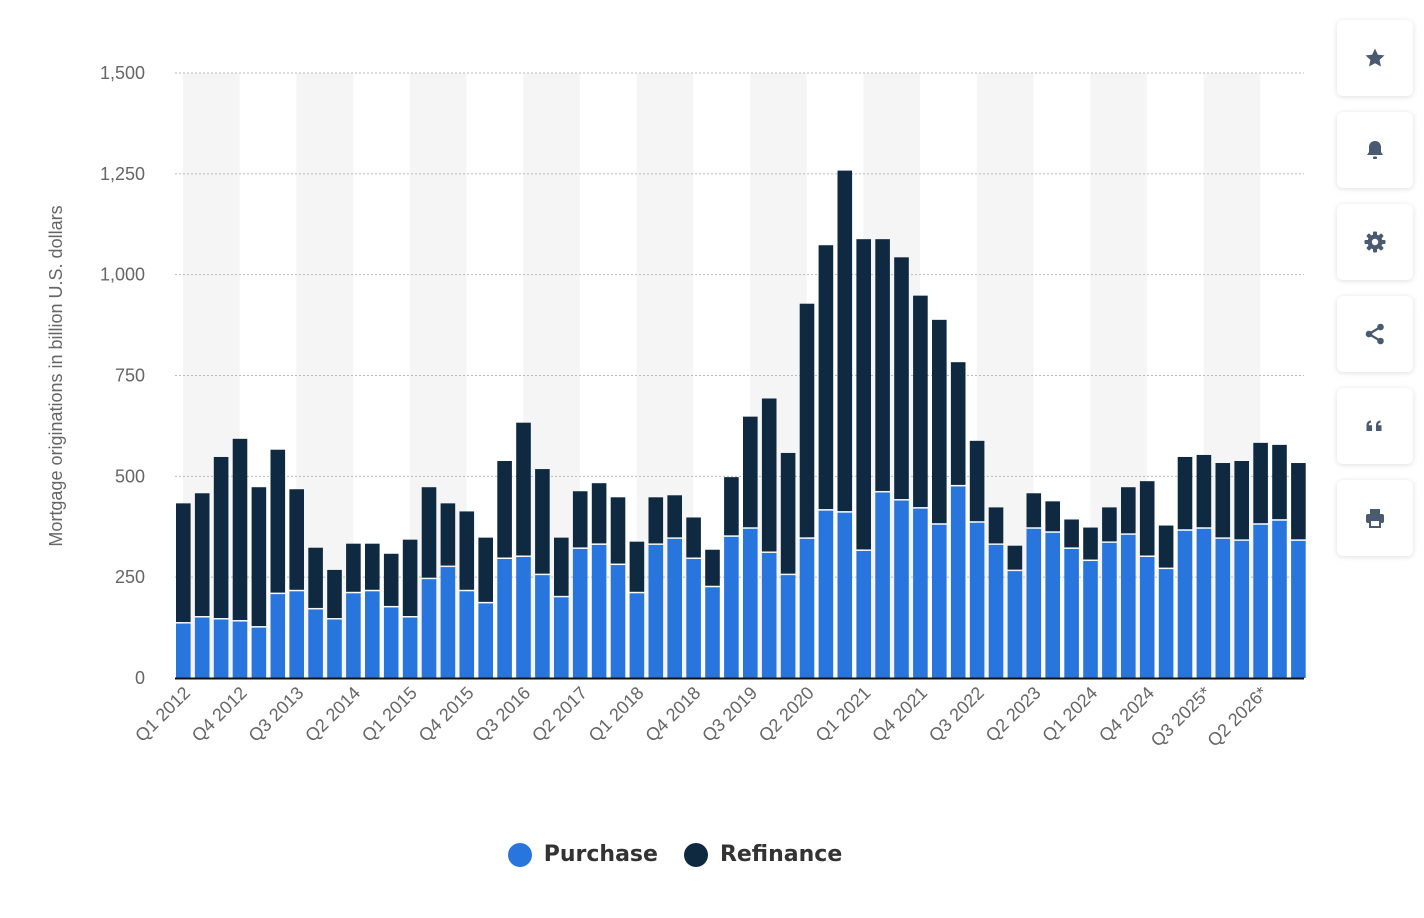  Describe the element at coordinates (1375, 58) in the screenshot. I see `favorite-button` at that location.